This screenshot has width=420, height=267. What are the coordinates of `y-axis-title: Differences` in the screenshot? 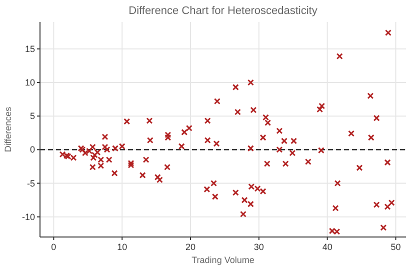 It's located at (8, 129).